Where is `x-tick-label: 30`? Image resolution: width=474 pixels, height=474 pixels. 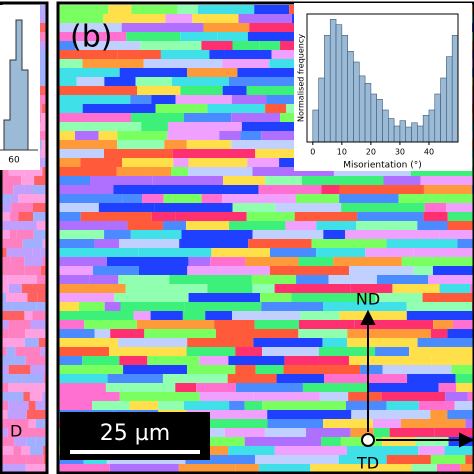 x-tick-label: 30 is located at coordinates (400, 152).